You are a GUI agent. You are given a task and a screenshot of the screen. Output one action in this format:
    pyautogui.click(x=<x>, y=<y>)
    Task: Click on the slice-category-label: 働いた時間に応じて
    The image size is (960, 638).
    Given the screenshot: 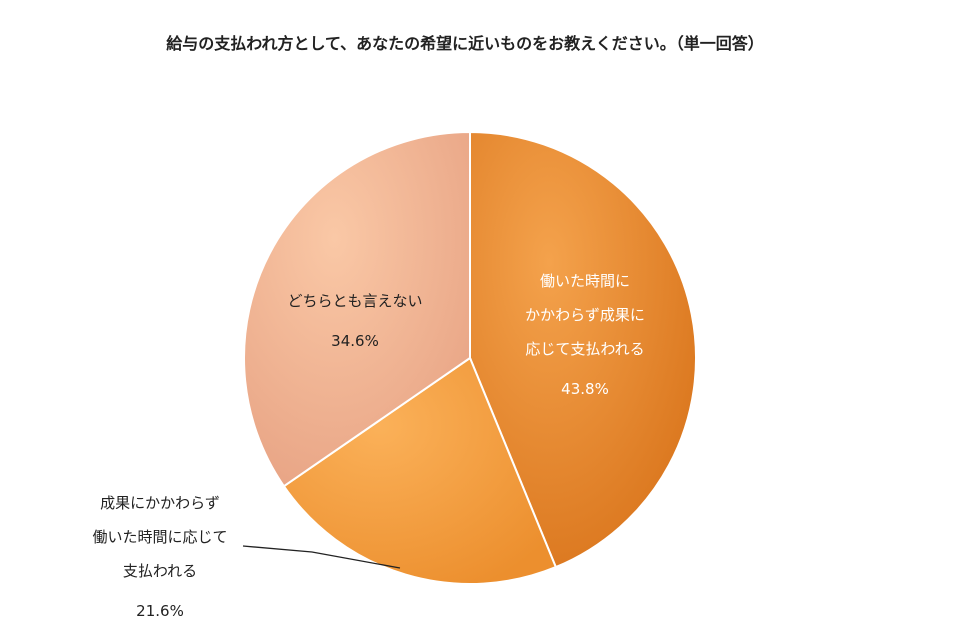 What is the action you would take?
    pyautogui.click(x=159, y=537)
    